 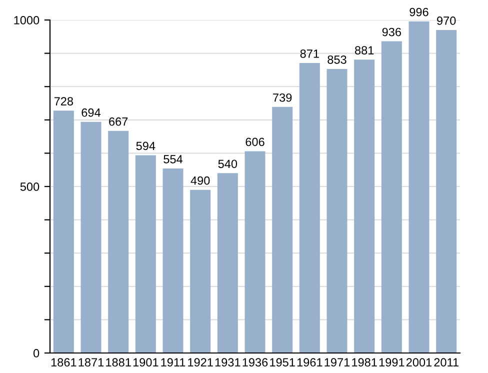 I want to click on data-label: 996, so click(x=419, y=12).